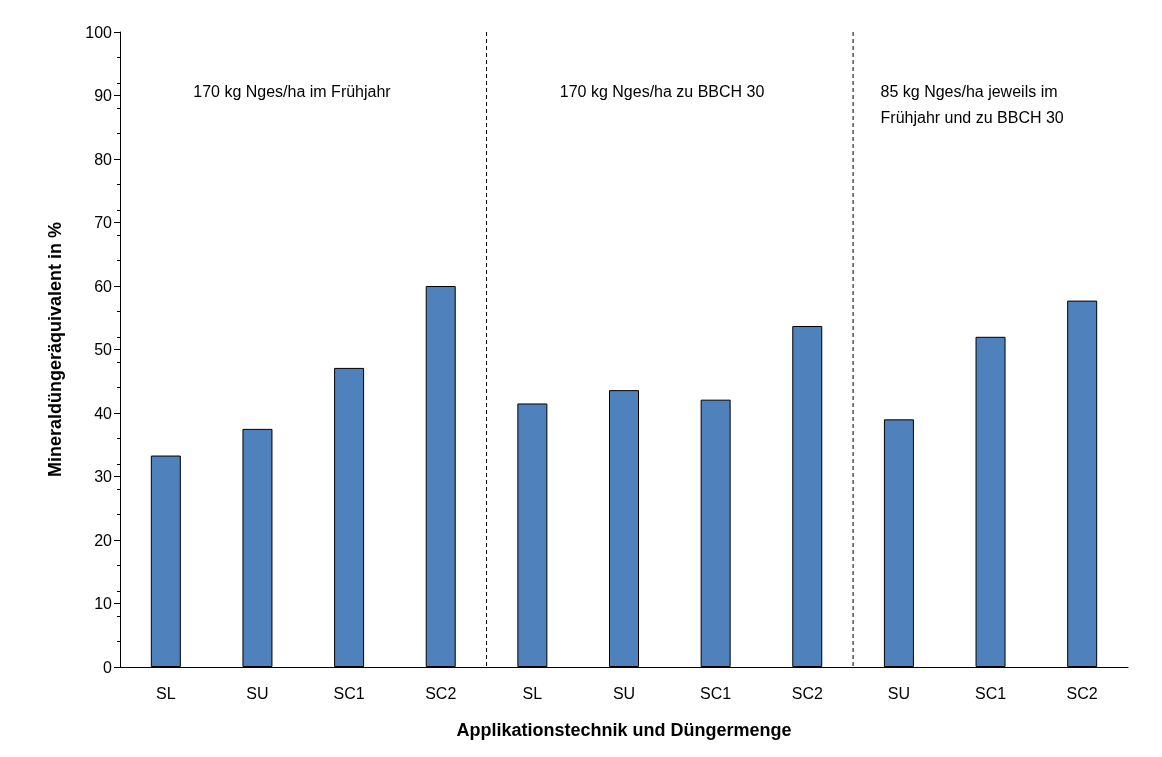  Describe the element at coordinates (292, 91) in the screenshot. I see `annotation: 170 kg Nges/ha im Frühjahr` at that location.